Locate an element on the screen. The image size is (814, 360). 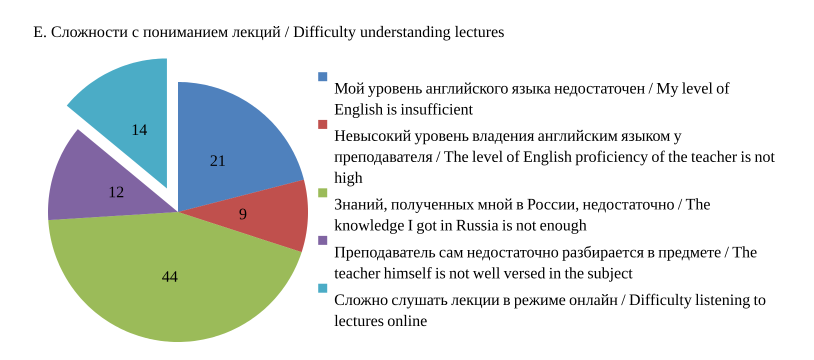
legend-label: Мой уровень английского языка недостаточен / My level of English is insufficient is located at coordinates (532, 100).